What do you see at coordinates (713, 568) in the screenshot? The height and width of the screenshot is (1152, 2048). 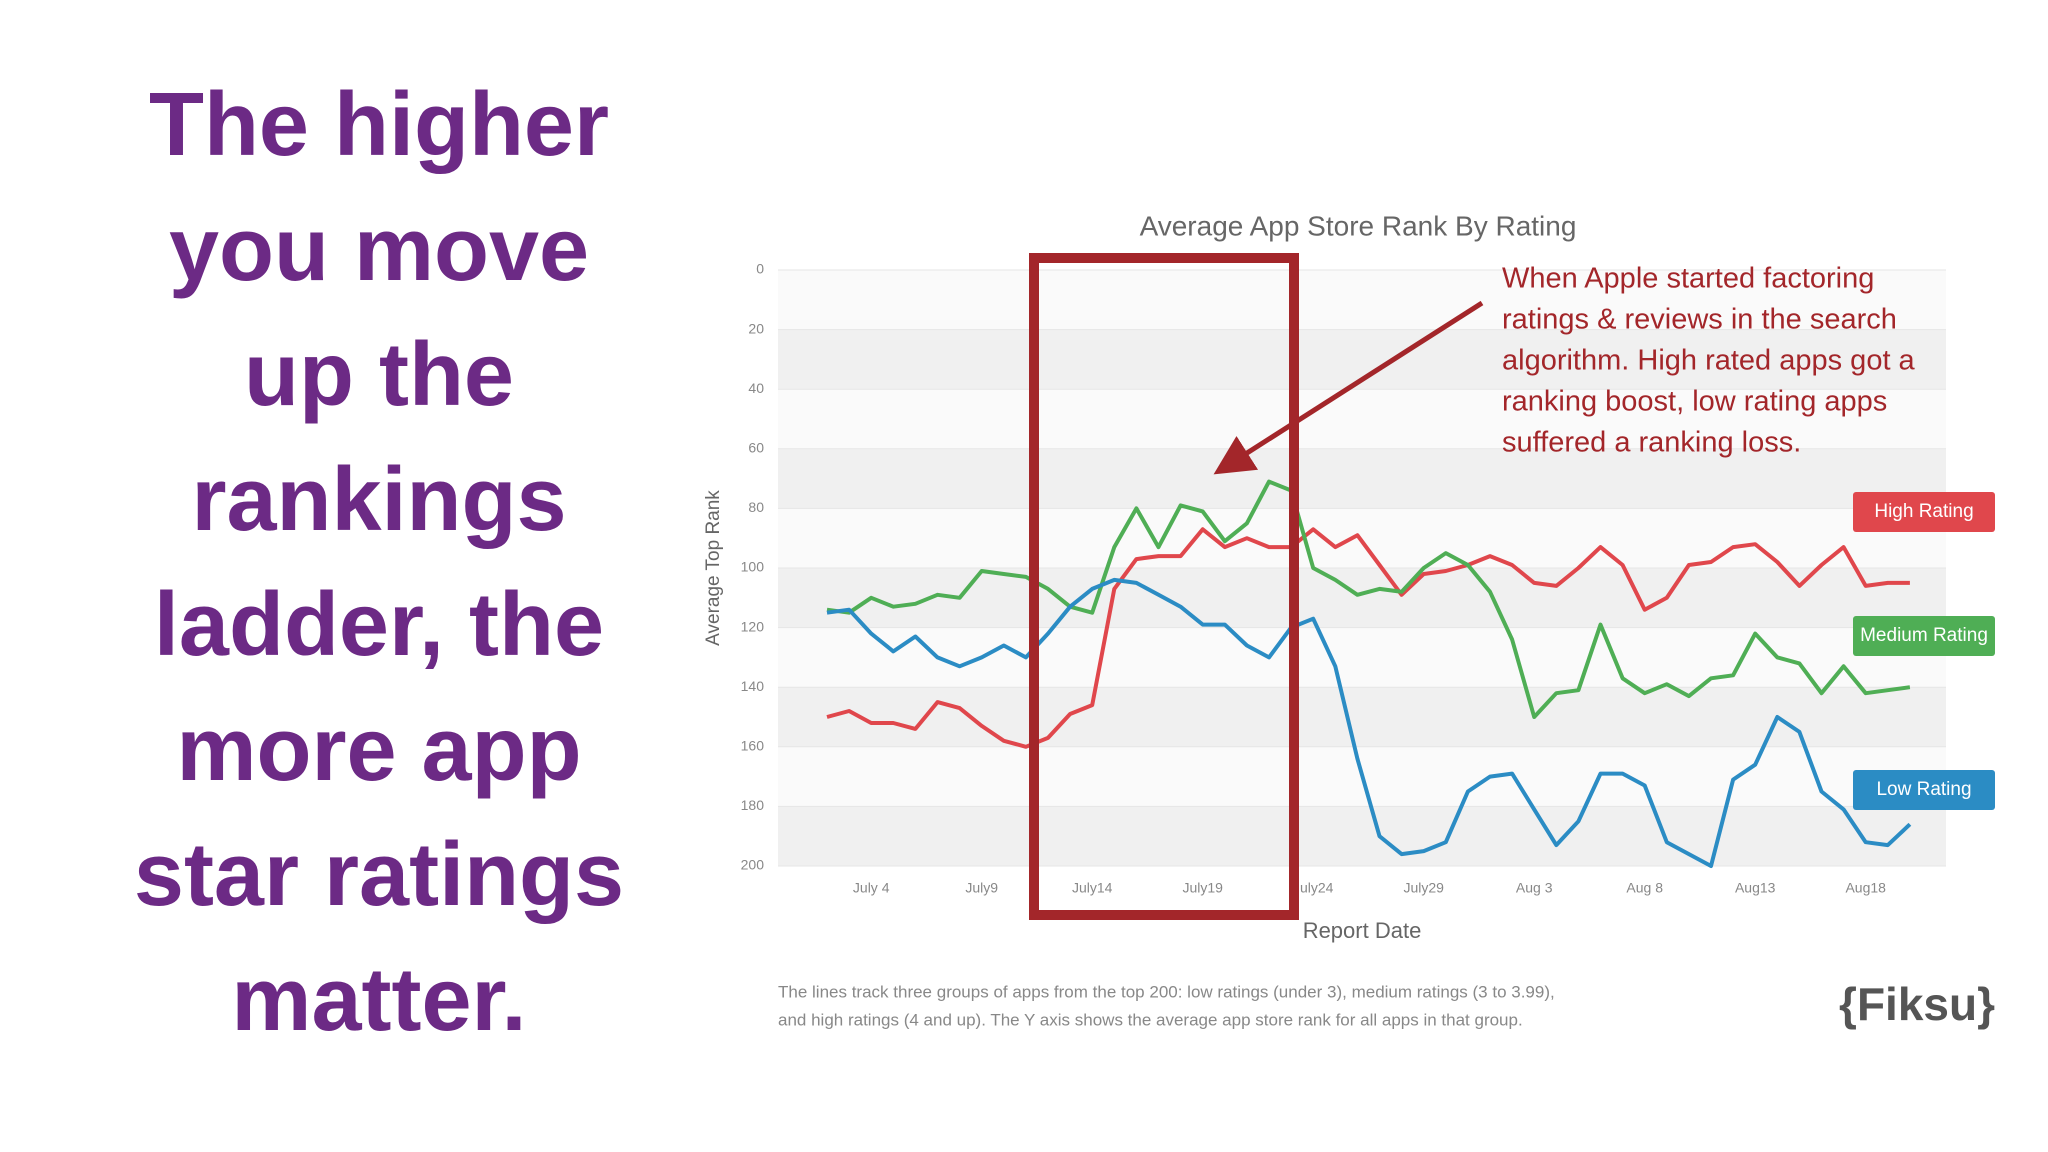 I see `y-axis-label: Average Top Rank` at bounding box center [713, 568].